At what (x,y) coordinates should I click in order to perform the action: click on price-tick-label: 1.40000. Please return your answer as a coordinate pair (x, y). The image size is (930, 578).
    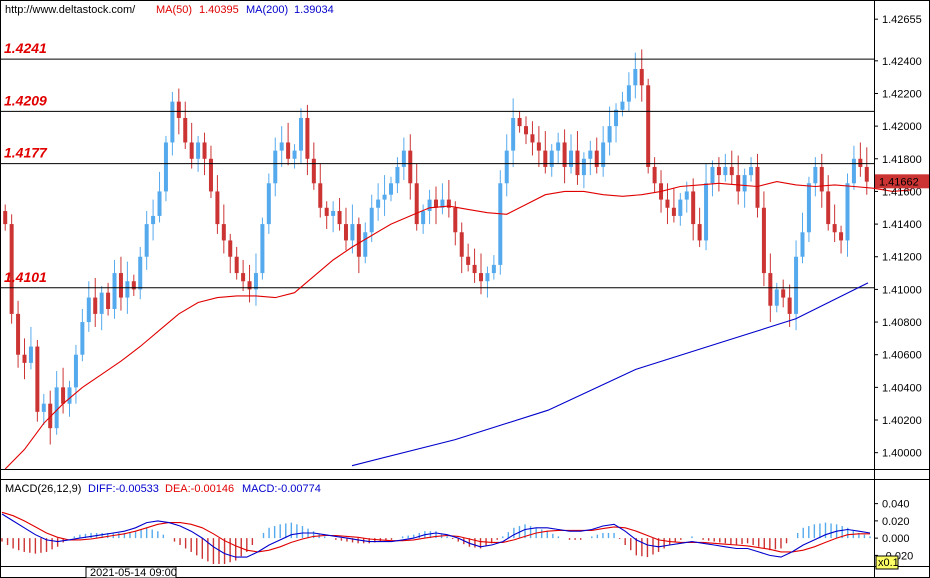
    Looking at the image, I should click on (902, 454).